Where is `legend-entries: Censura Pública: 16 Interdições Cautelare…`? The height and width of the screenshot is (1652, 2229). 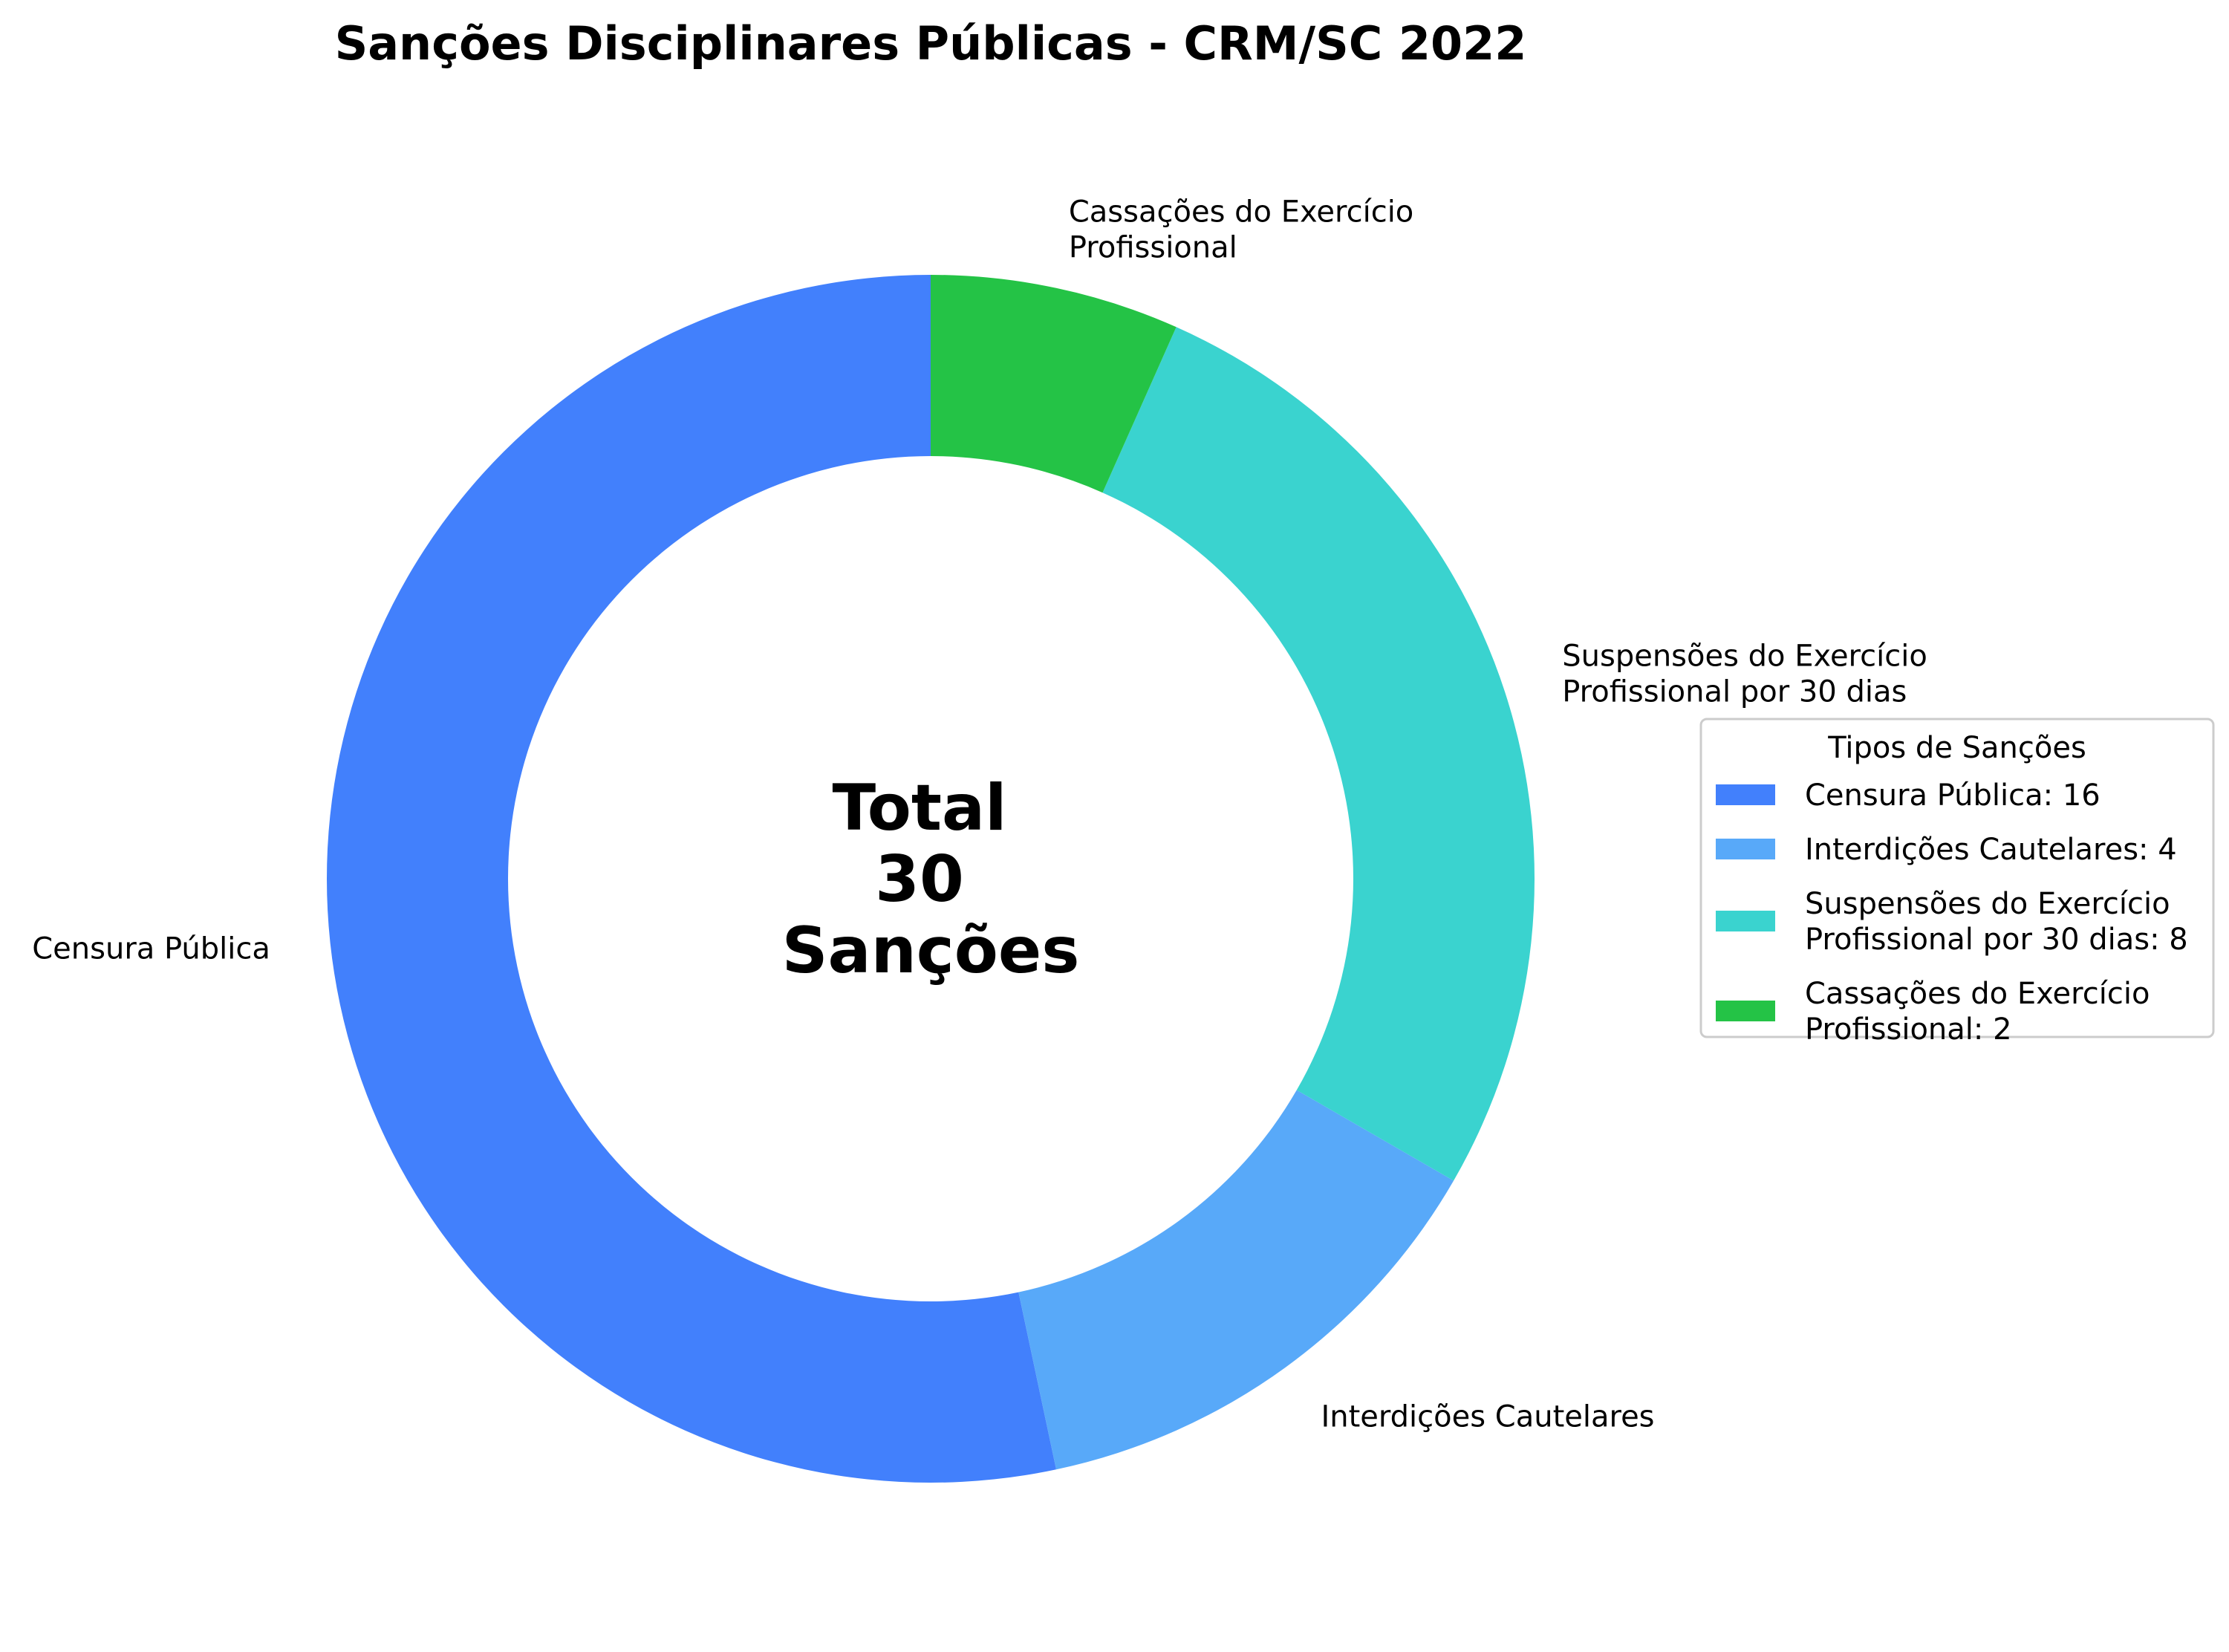 legend-entries: Censura Pública: 16 Interdições Cautelare… is located at coordinates (1952, 912).